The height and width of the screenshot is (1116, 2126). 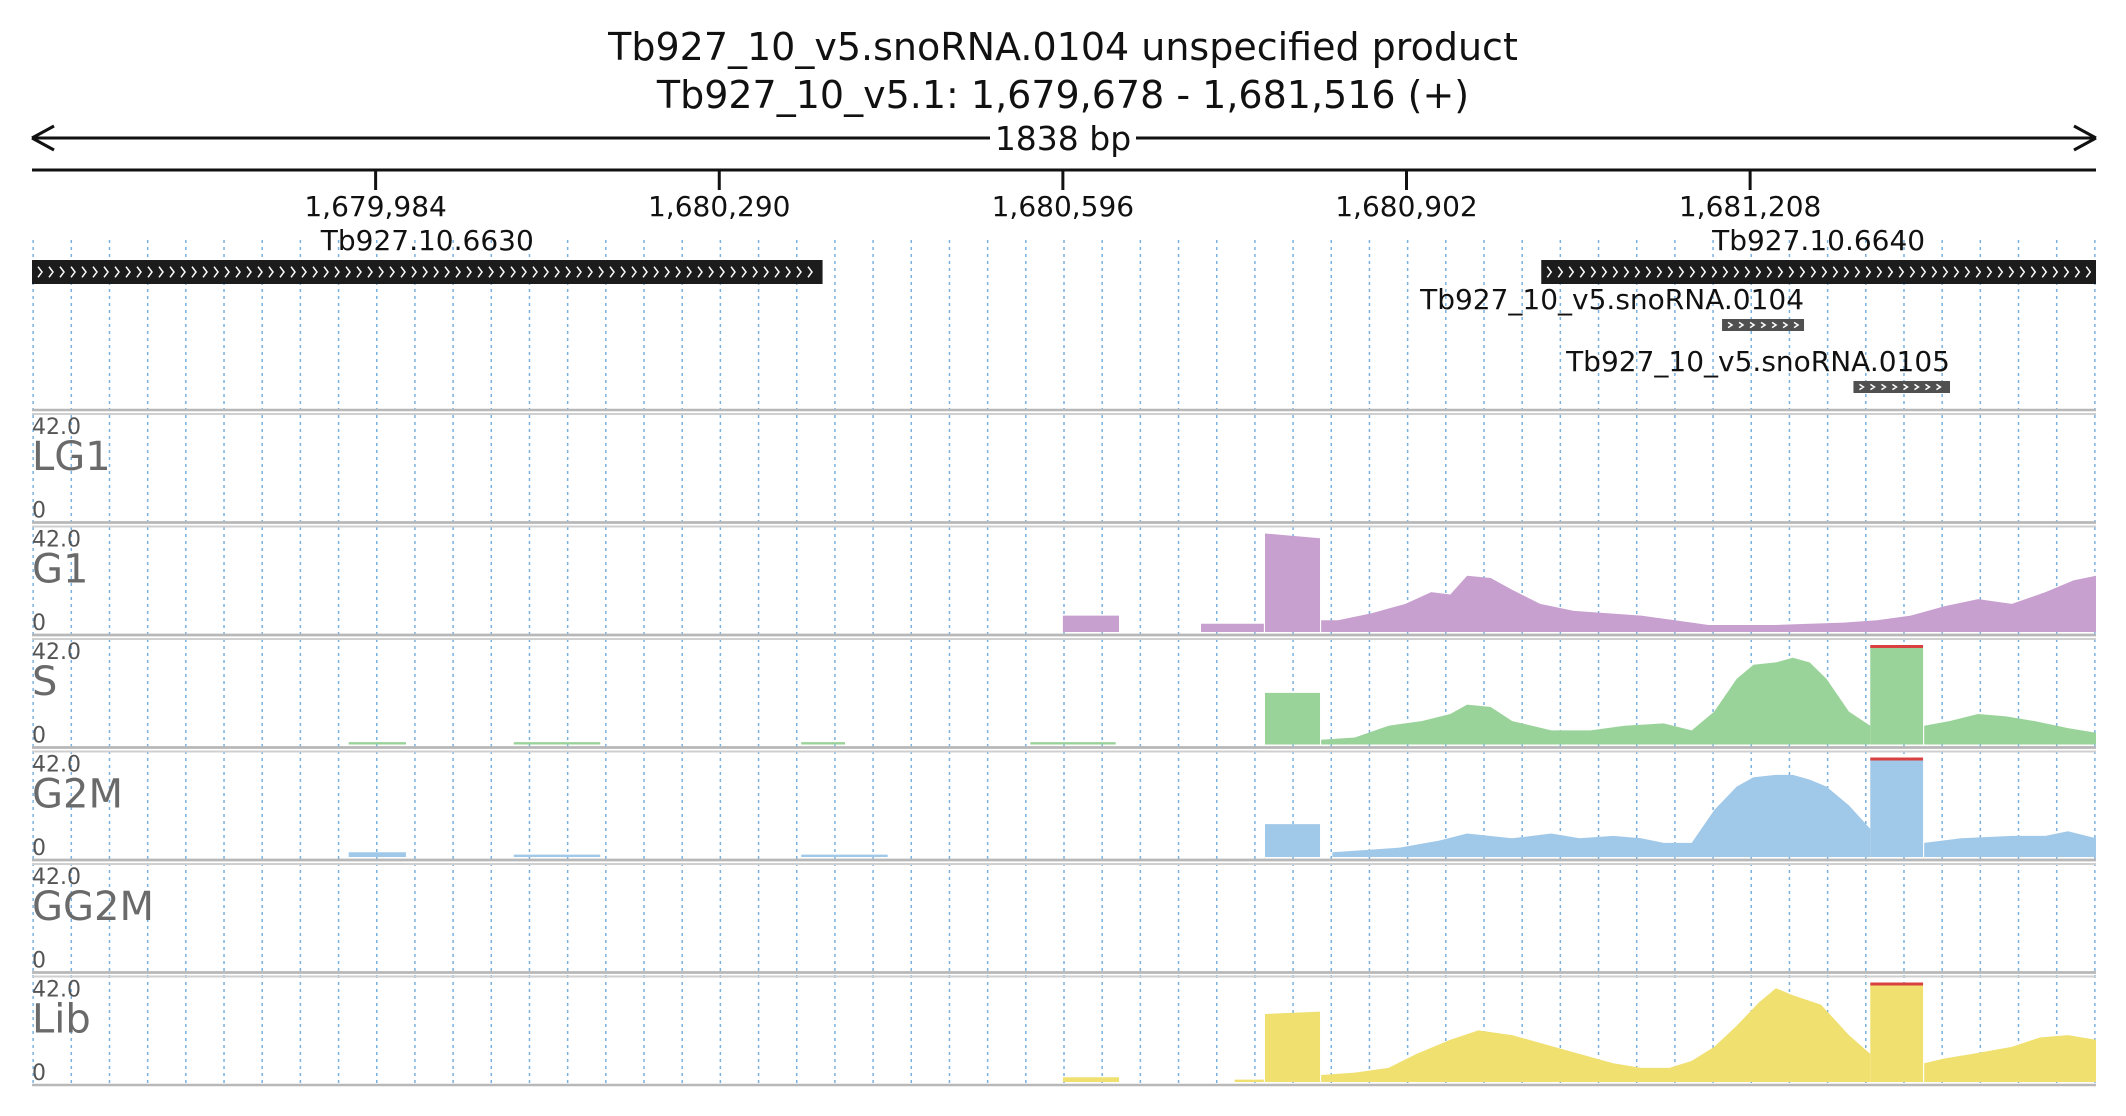 What do you see at coordinates (1406, 206) in the screenshot?
I see `x-tick-label-3: 1,680,902` at bounding box center [1406, 206].